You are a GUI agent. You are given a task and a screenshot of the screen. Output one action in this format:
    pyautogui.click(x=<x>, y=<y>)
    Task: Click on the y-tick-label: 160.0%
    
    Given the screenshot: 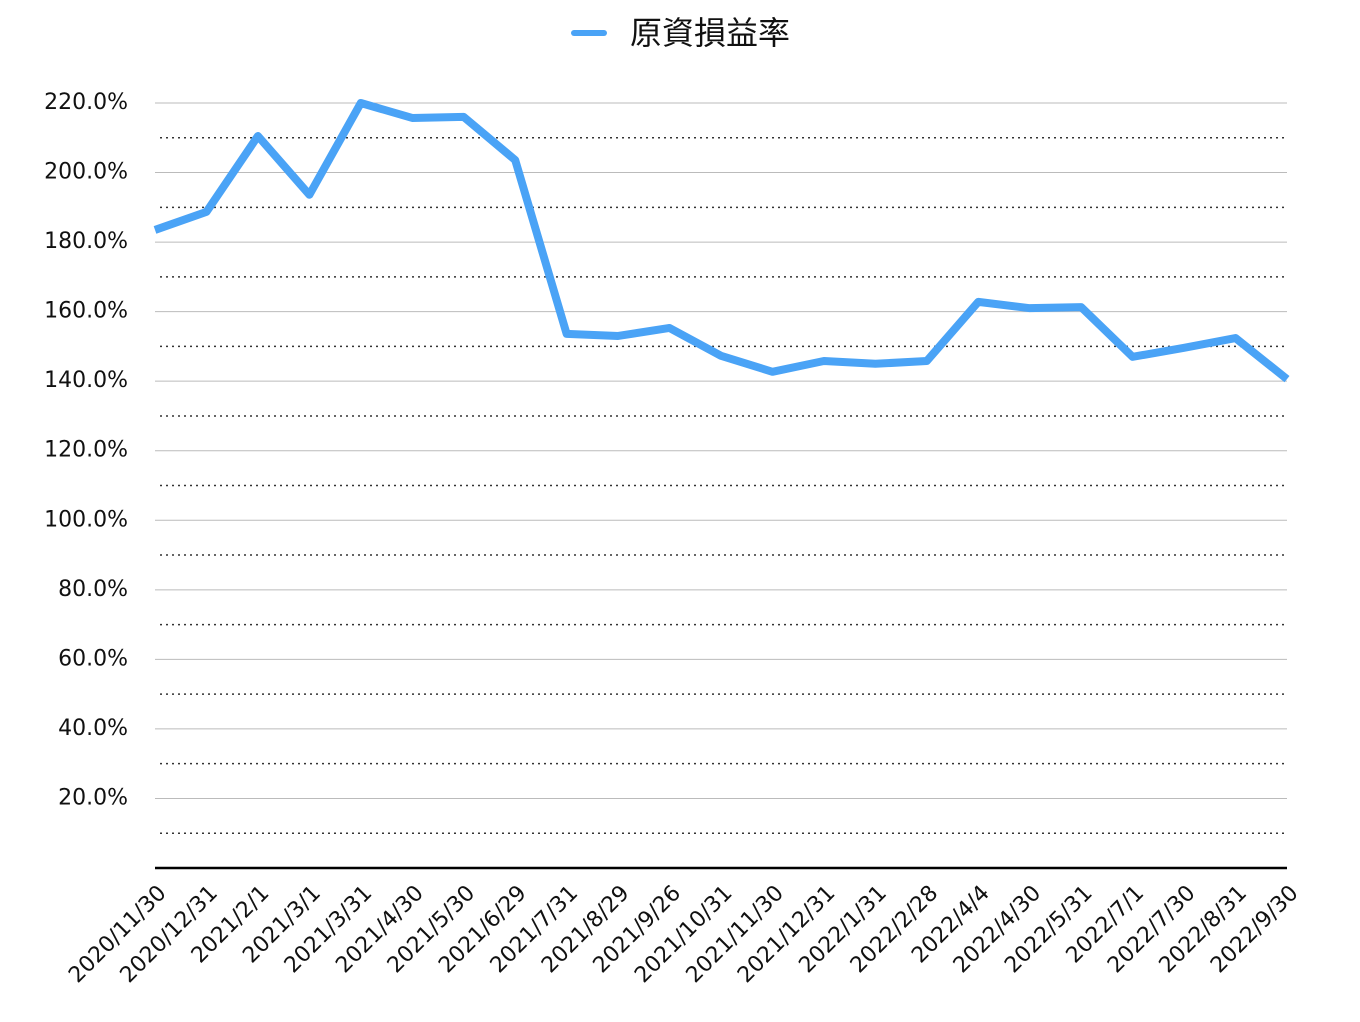 What is the action you would take?
    pyautogui.click(x=86, y=311)
    